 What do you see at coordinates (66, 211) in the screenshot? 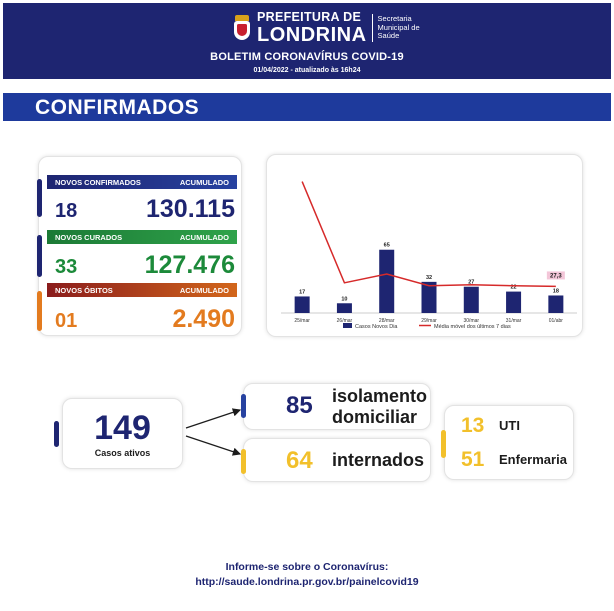
I see `novos-confirmados-value: 18` at bounding box center [66, 211].